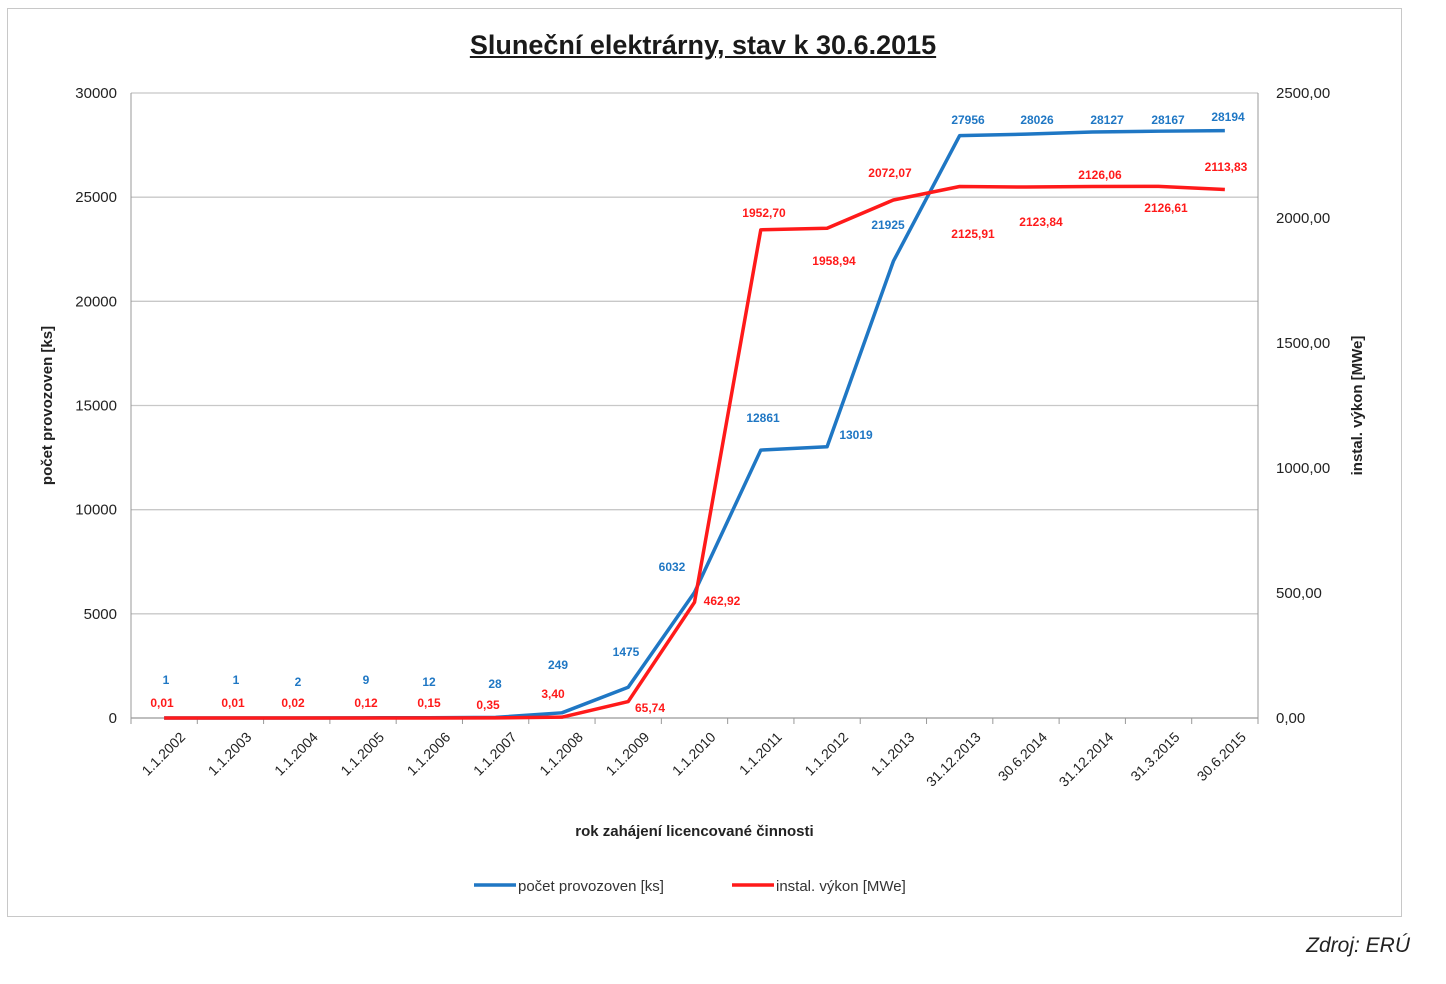  Describe the element at coordinates (1303, 218) in the screenshot. I see `y2-tick-label: 2000,00` at that location.